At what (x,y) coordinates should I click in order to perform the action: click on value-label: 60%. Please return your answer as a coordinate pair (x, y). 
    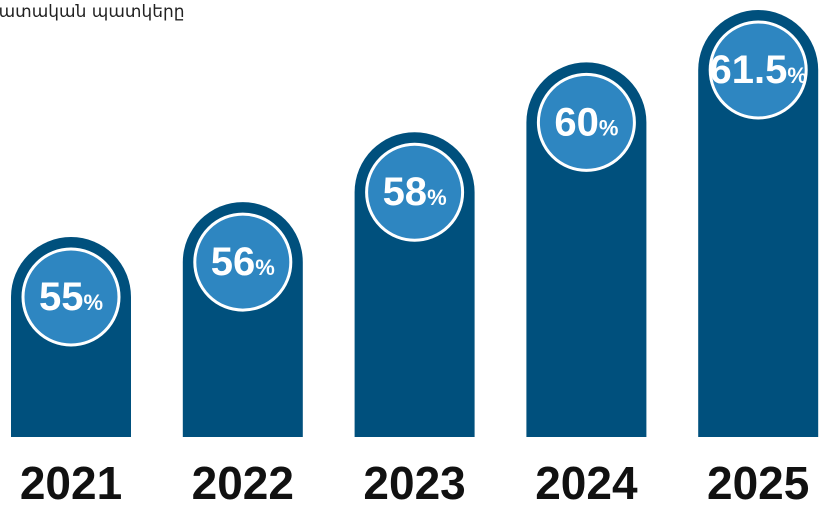
    Looking at the image, I should click on (586, 122).